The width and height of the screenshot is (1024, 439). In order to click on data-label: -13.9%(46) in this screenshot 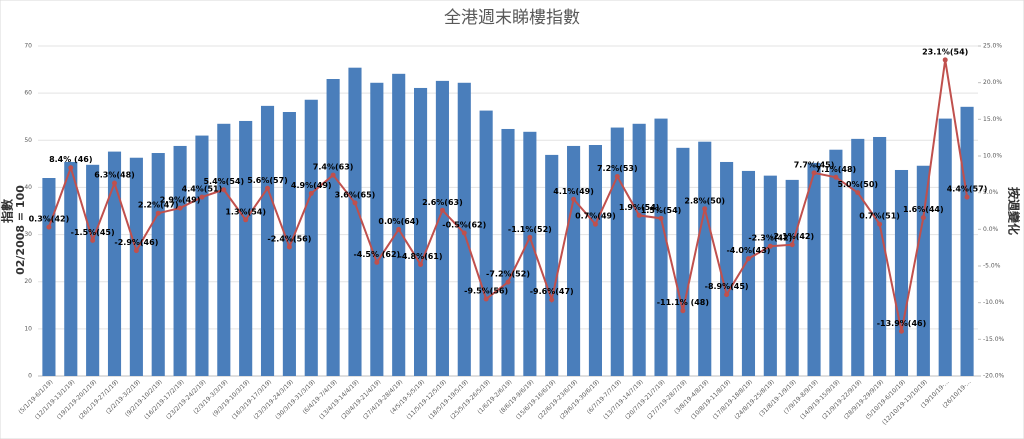, I will do `click(902, 323)`.